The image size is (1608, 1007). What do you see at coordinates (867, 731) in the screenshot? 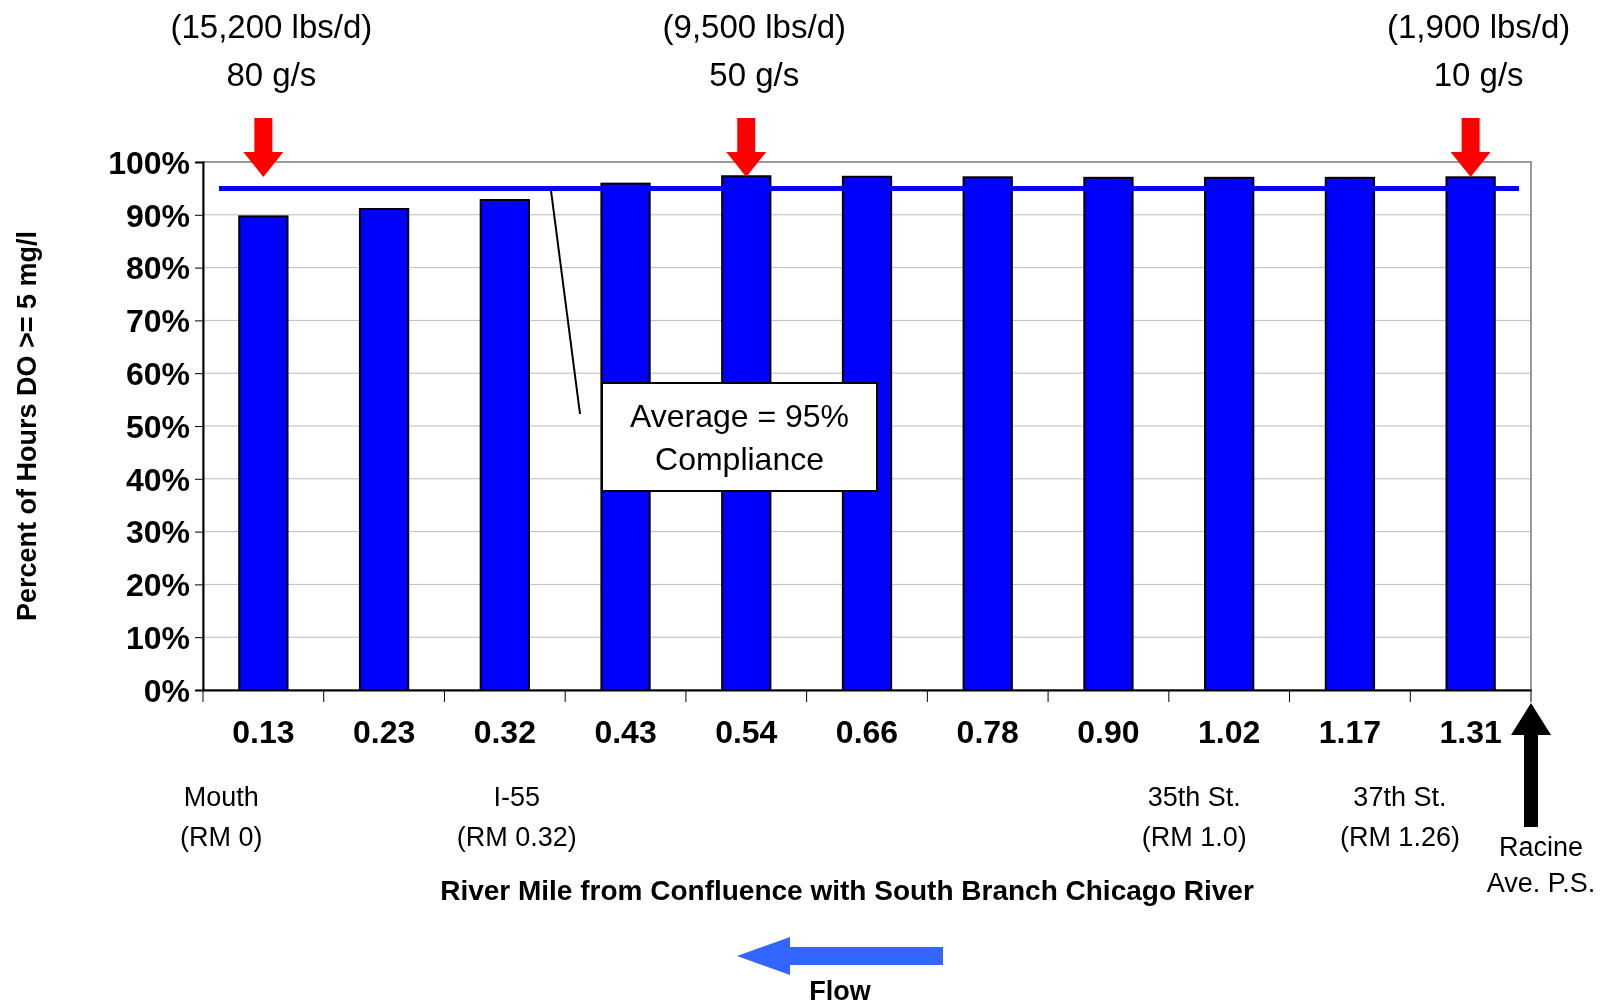
I see `x-tick-label: 0.66` at bounding box center [867, 731].